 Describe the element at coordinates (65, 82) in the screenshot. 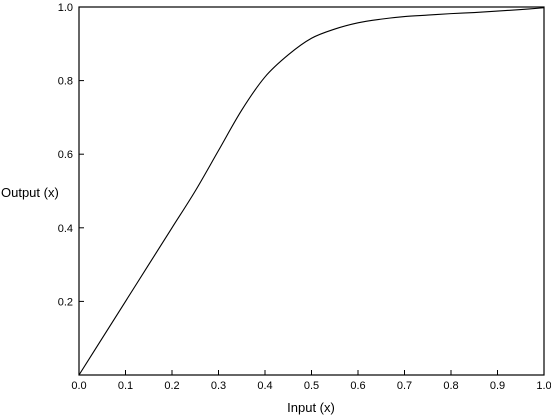

I see `y-tick-label: 0.8` at that location.